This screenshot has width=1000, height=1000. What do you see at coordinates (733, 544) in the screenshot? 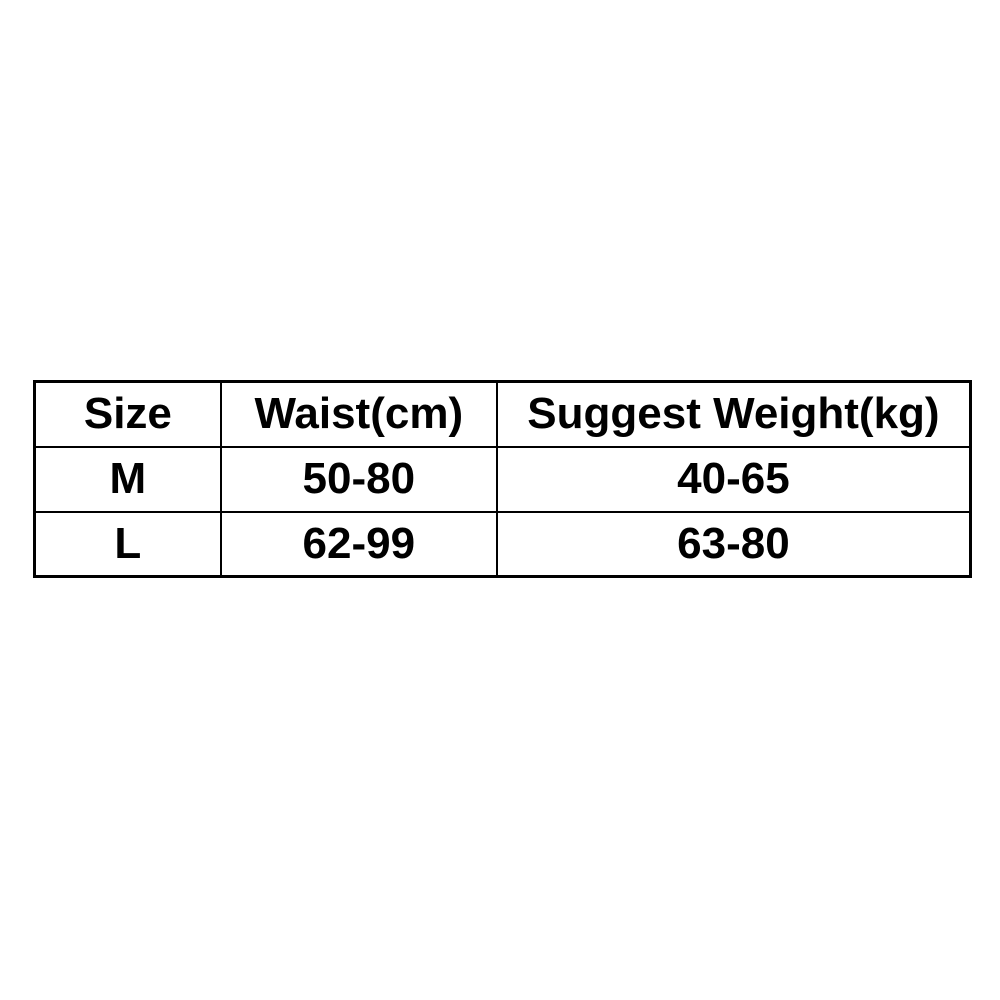
I see `cell-weight-l: 63-80` at bounding box center [733, 544].